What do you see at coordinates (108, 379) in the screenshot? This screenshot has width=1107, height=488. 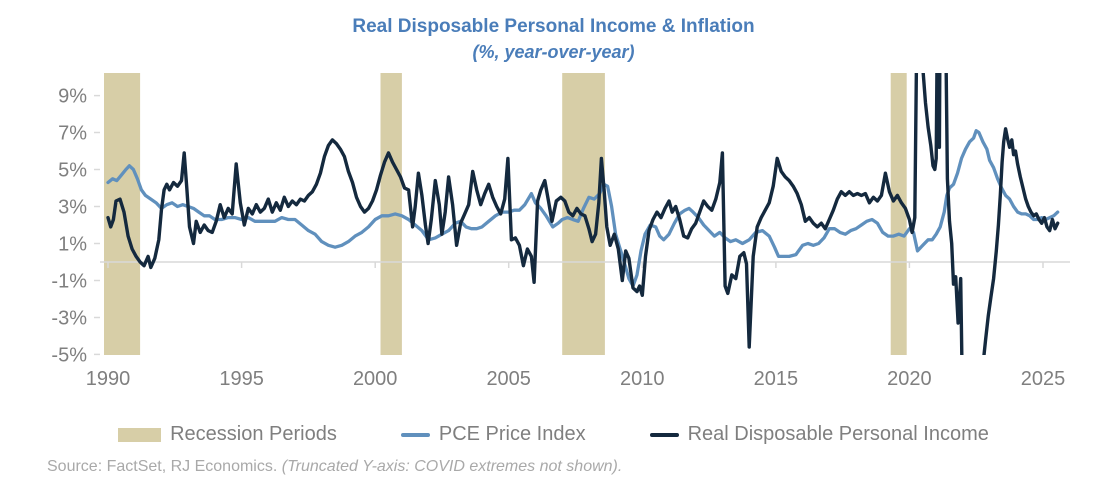 I see `x-tick-label: 1990` at bounding box center [108, 379].